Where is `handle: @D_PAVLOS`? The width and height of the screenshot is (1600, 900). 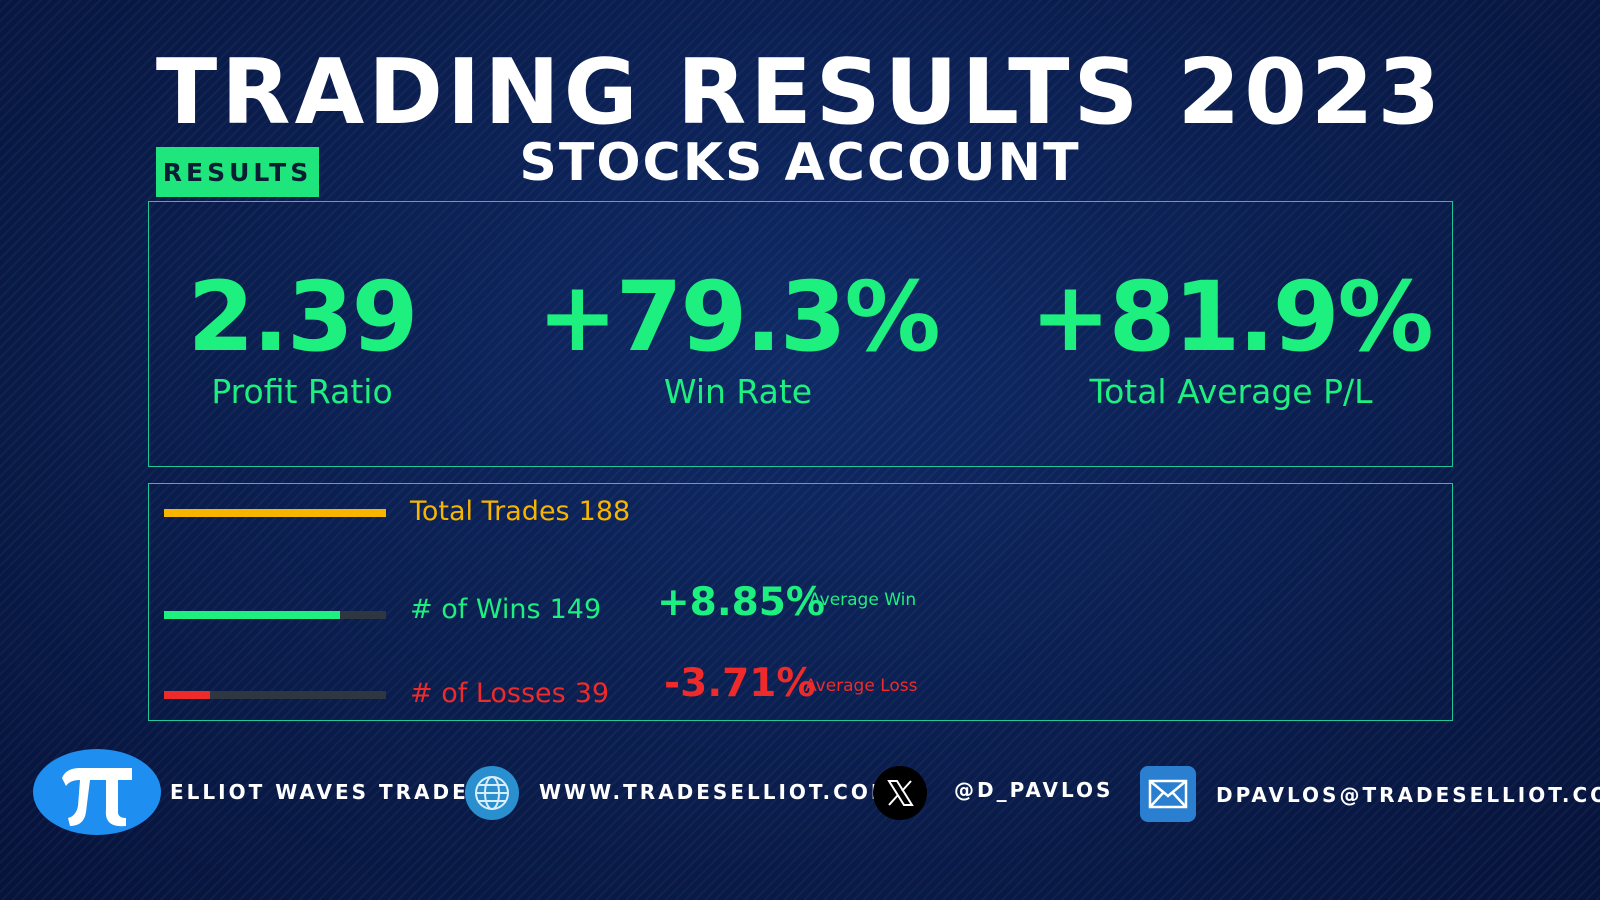 handle: @D_PAVLOS is located at coordinates (1034, 790).